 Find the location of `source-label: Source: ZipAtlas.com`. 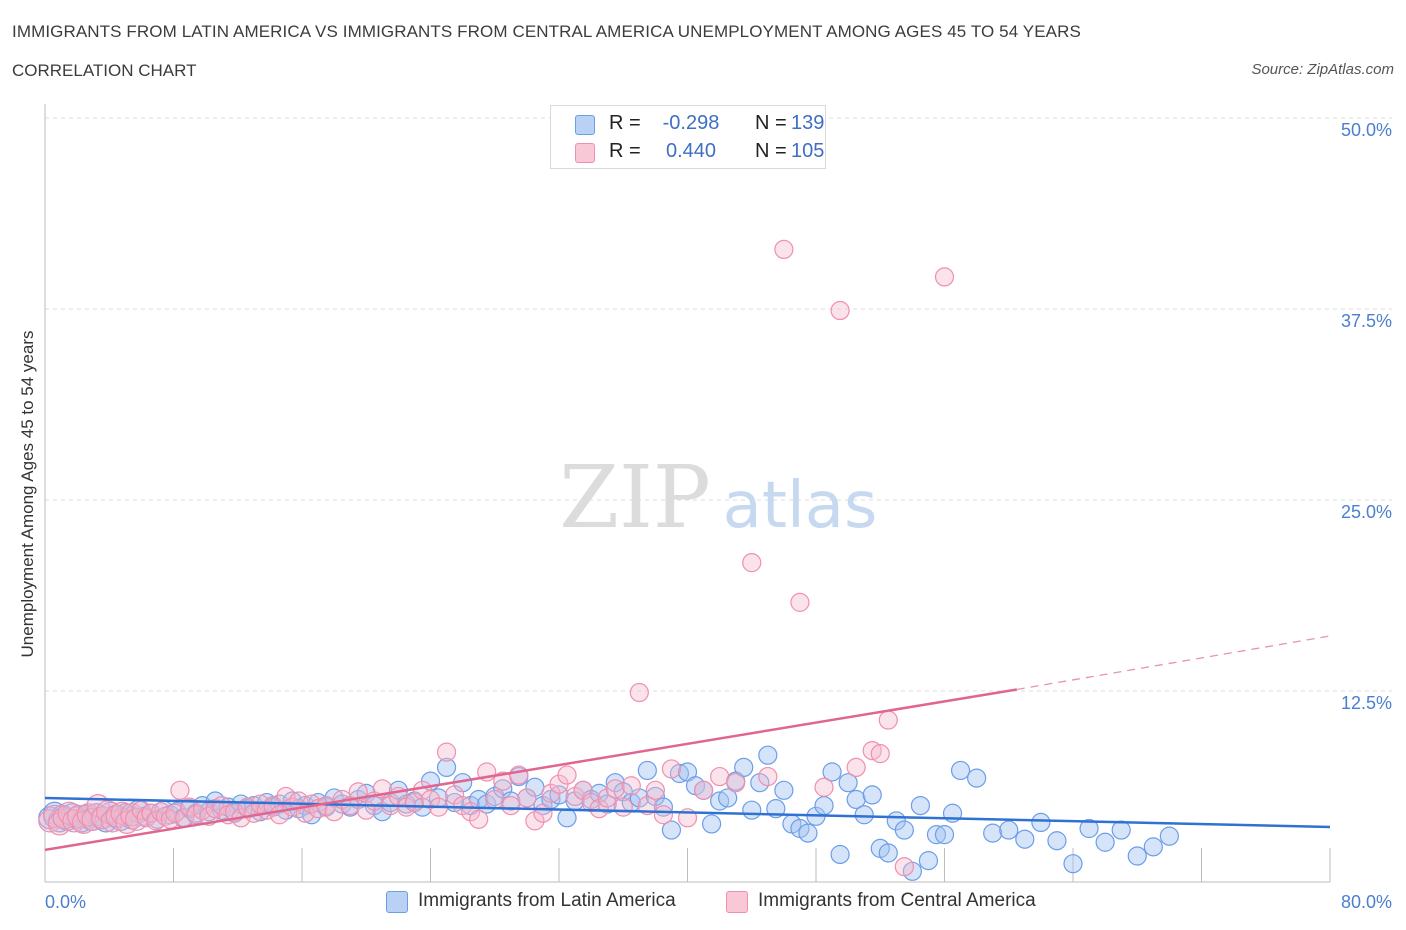

source-label: Source: ZipAtlas.com is located at coordinates (1322, 69).